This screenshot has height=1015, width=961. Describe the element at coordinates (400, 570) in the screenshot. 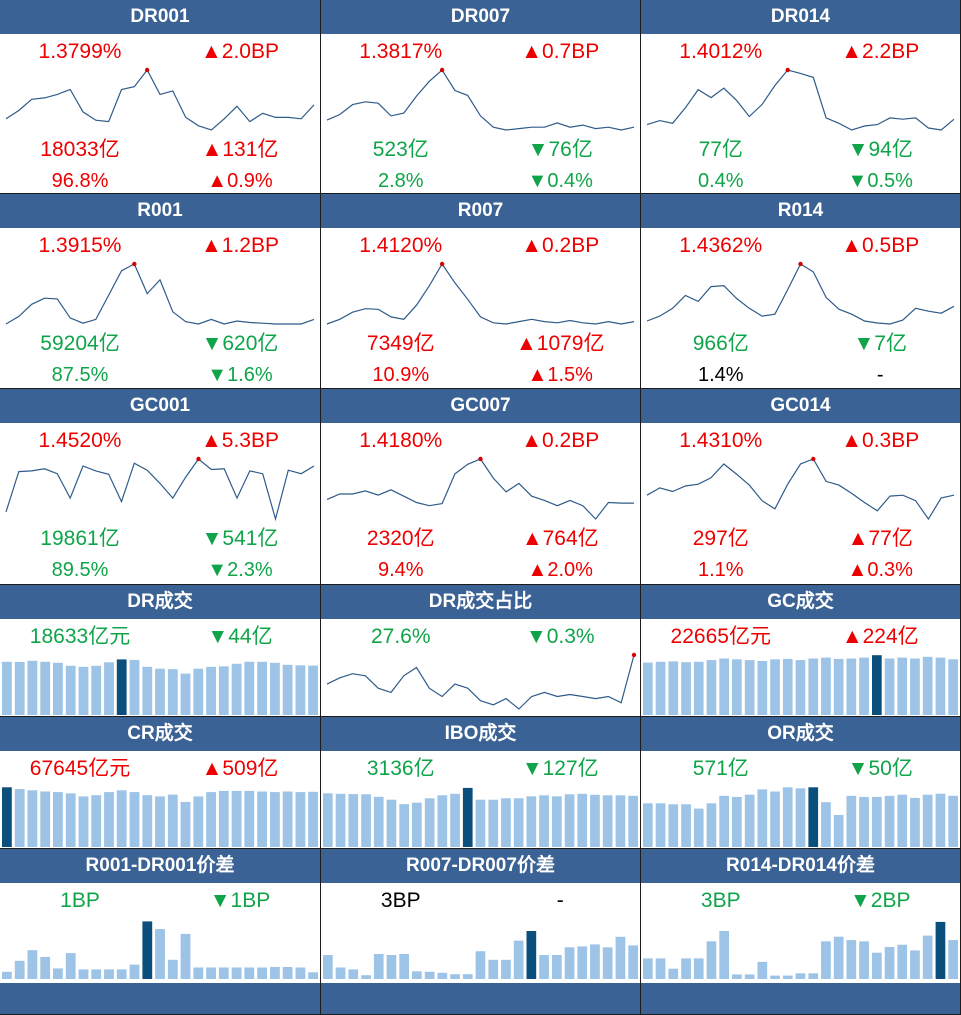

I see `panel-left-value: 9.4%` at that location.